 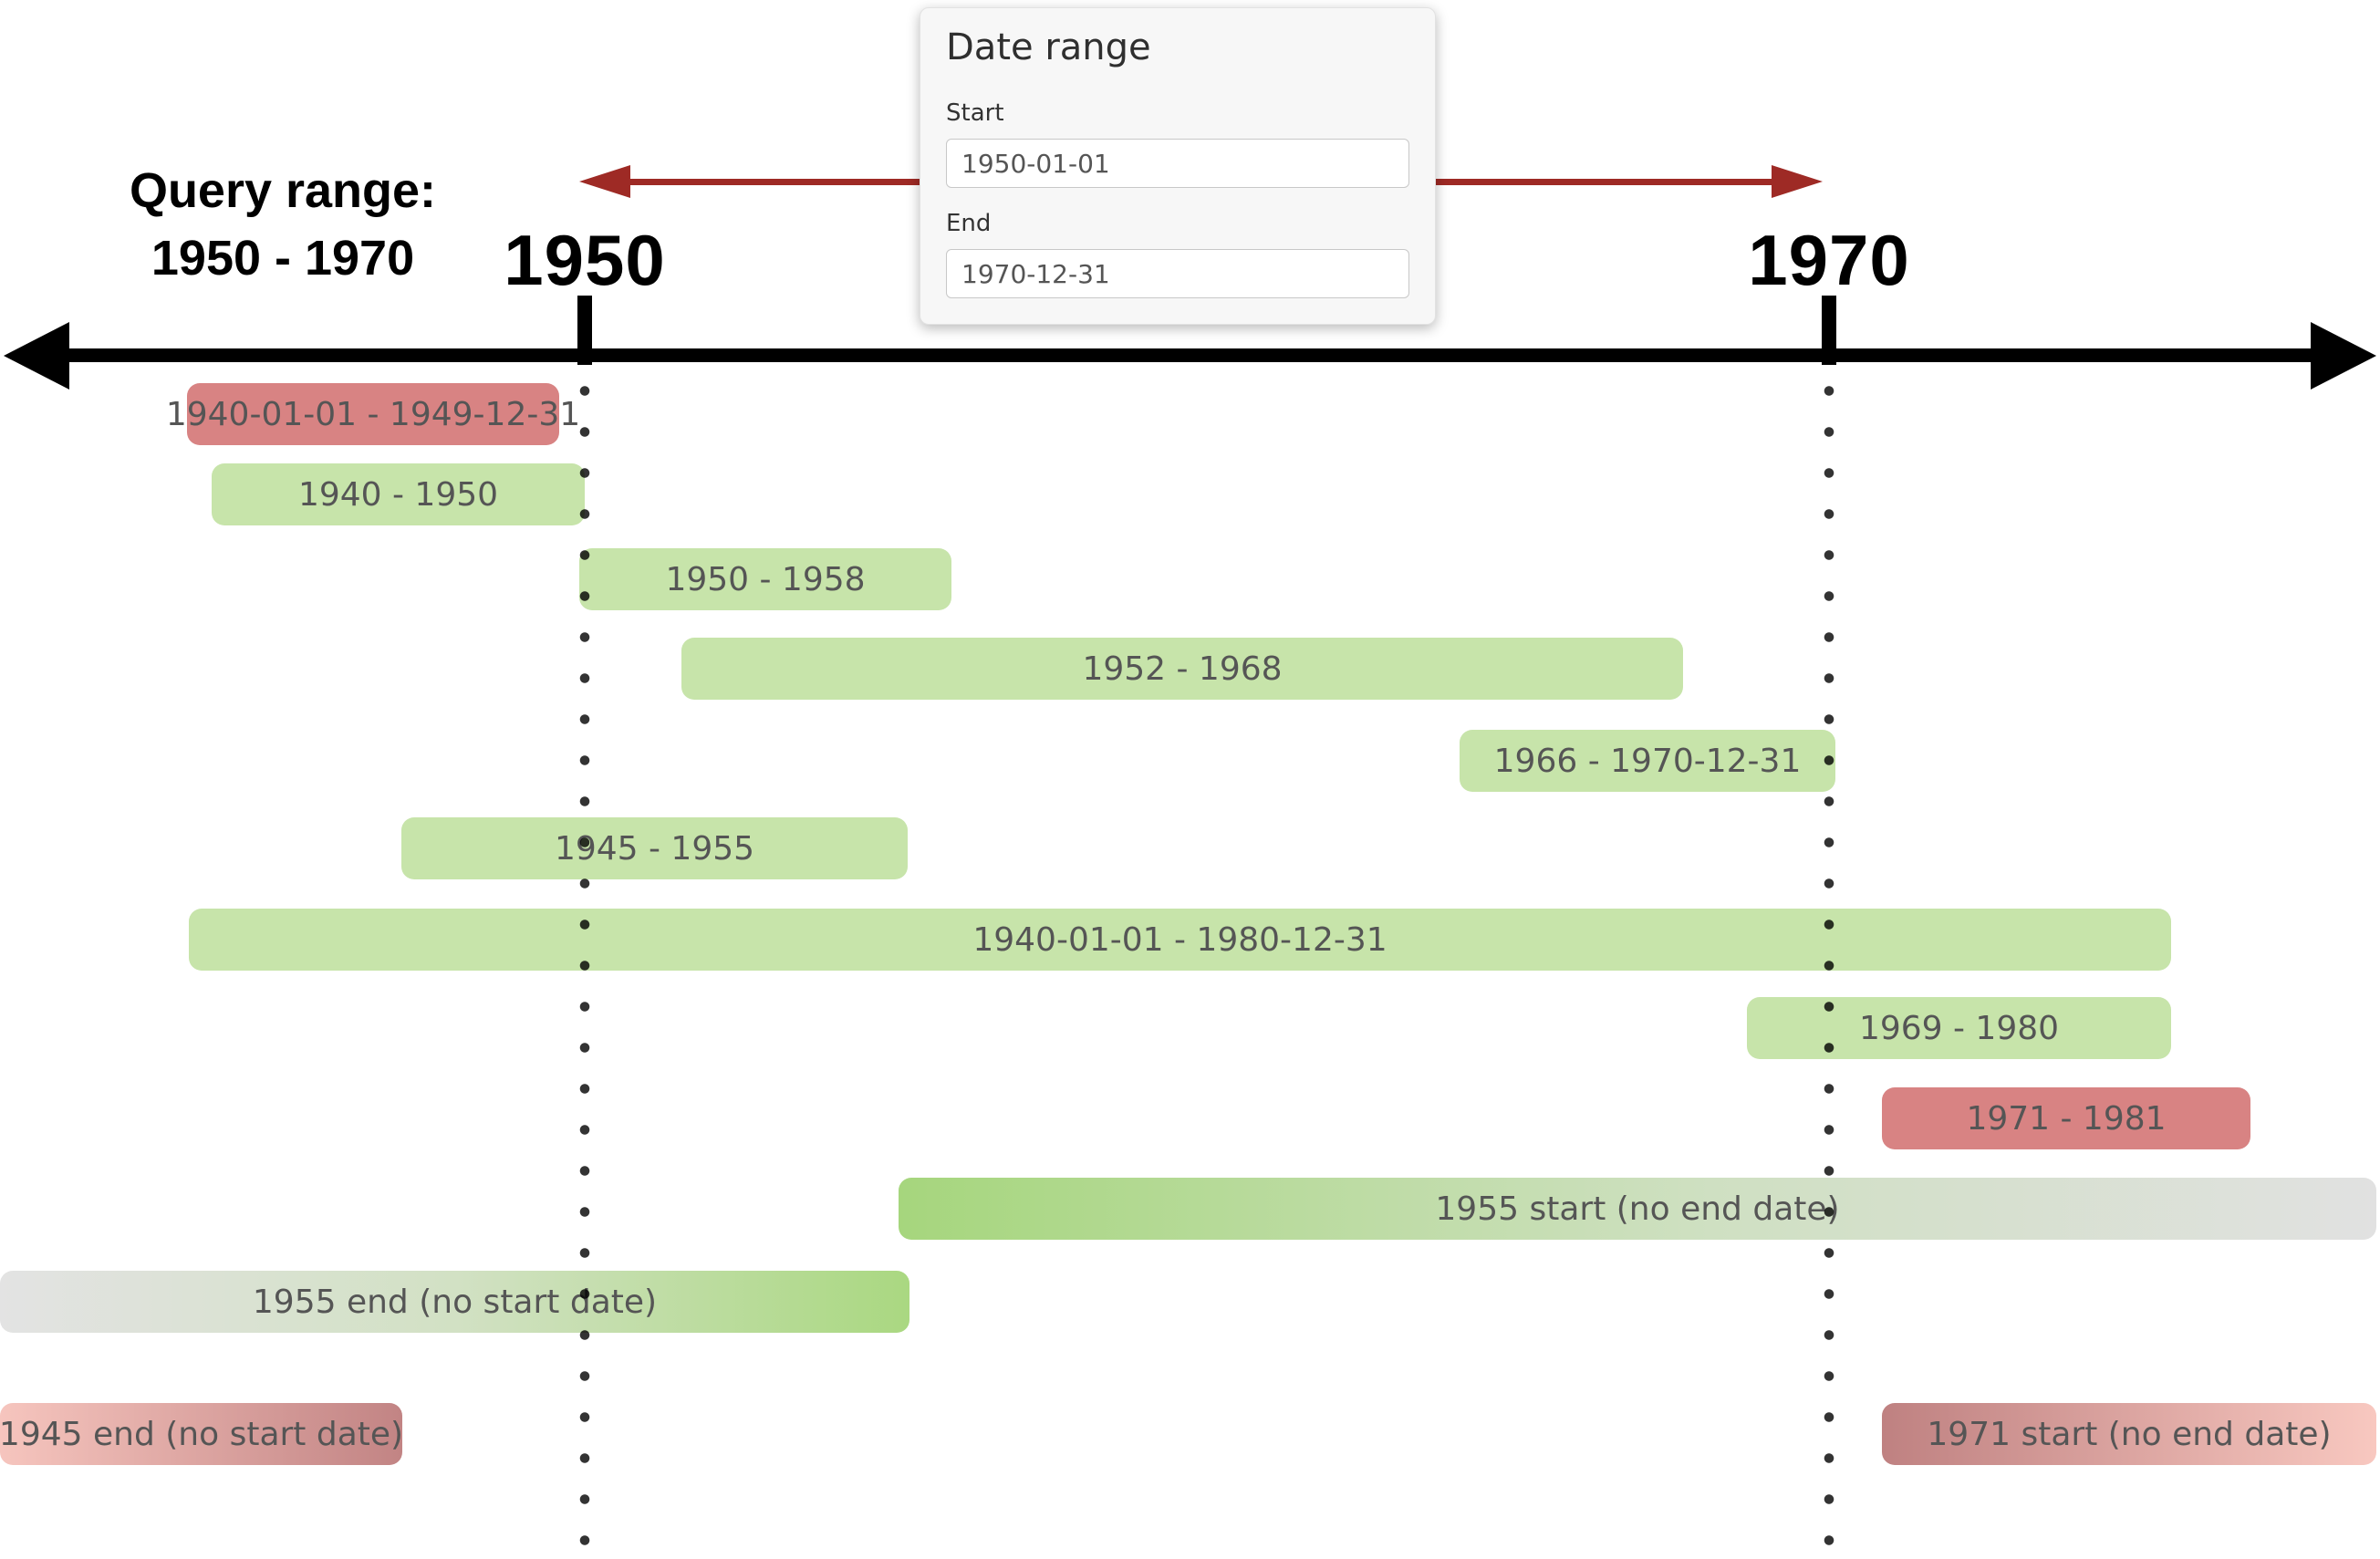 I want to click on end-date-label: End, so click(x=969, y=223).